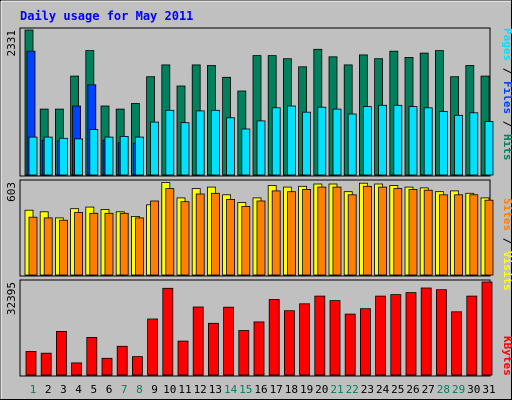 The width and height of the screenshot is (512, 400). What do you see at coordinates (276, 389) in the screenshot?
I see `x-tick-label-day-17: 17` at bounding box center [276, 389].